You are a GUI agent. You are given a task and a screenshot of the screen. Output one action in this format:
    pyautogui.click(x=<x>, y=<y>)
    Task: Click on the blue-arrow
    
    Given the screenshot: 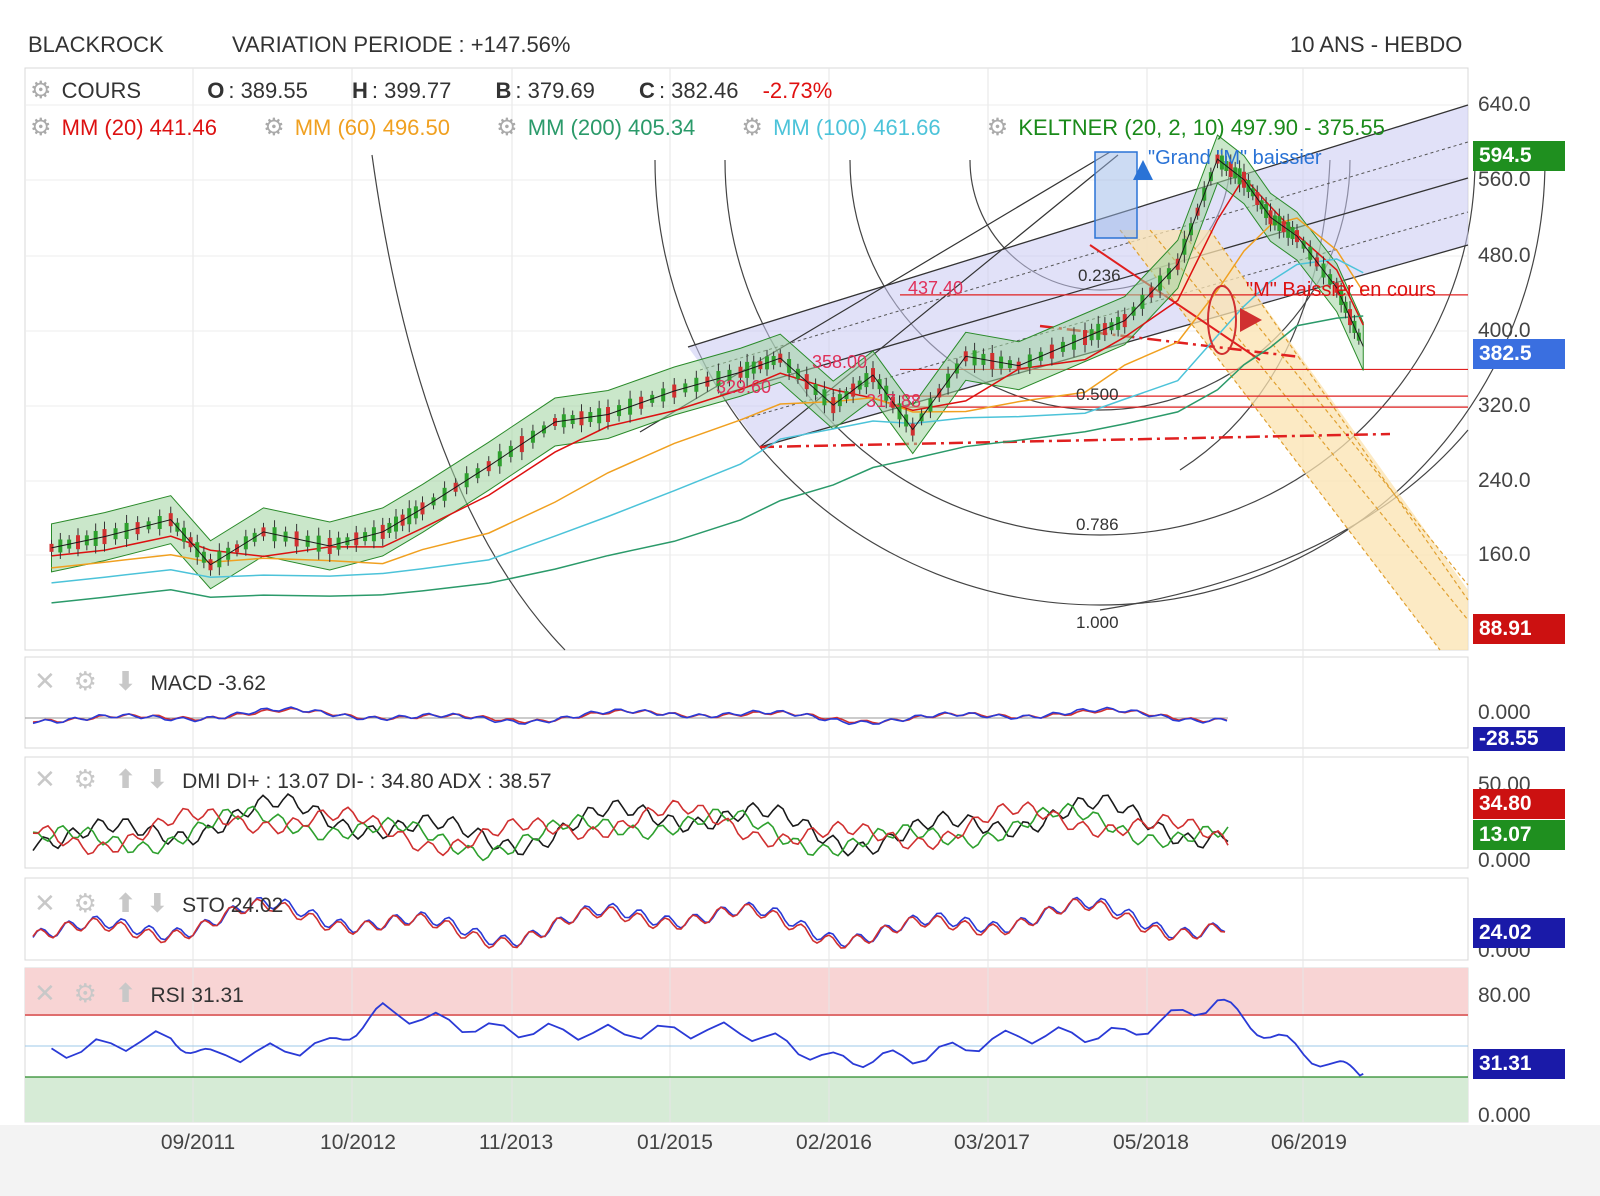 What is the action you would take?
    pyautogui.click(x=1143, y=170)
    